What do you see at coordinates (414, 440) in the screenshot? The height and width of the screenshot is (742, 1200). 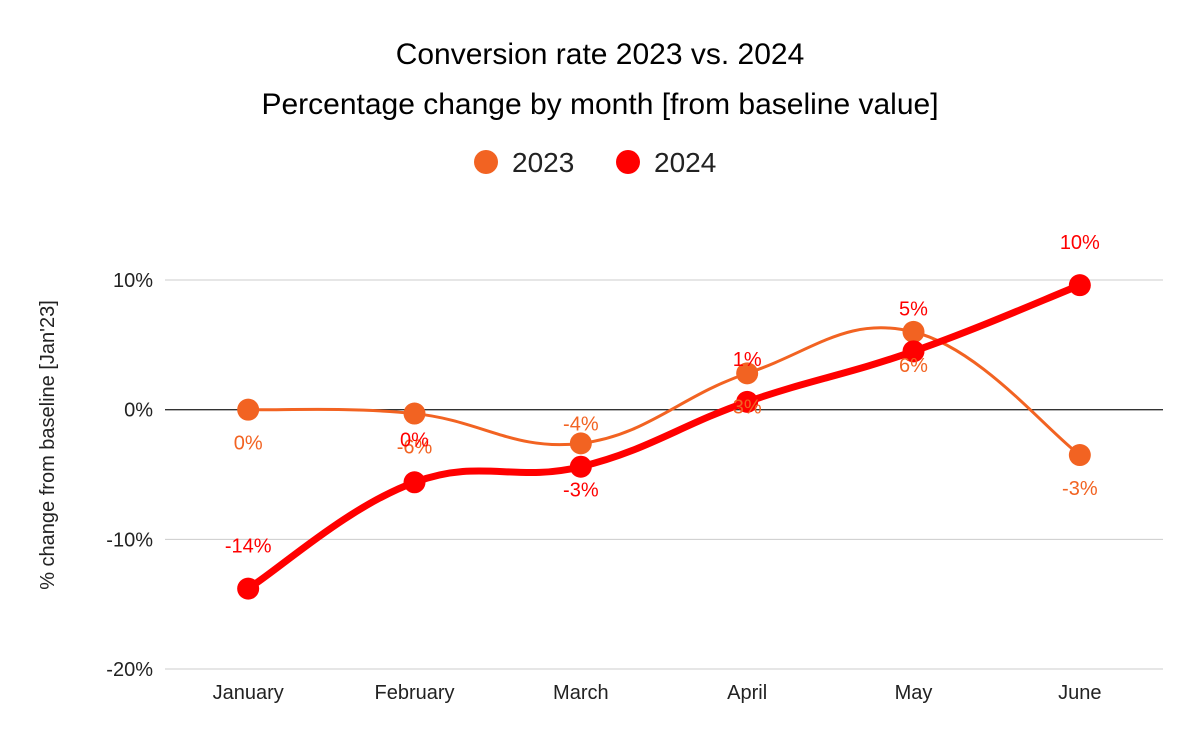 I see `data-label-2024: 0%` at bounding box center [414, 440].